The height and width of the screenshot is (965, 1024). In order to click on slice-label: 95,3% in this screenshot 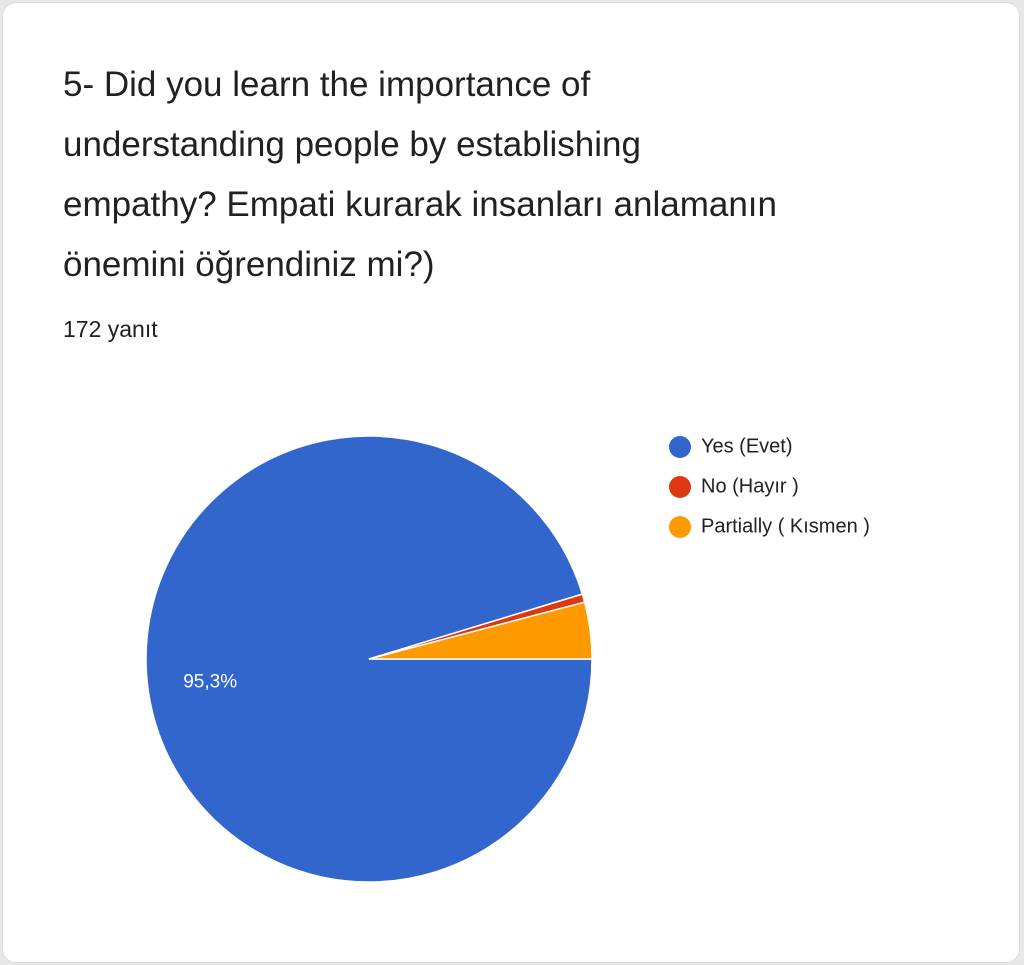, I will do `click(210, 682)`.